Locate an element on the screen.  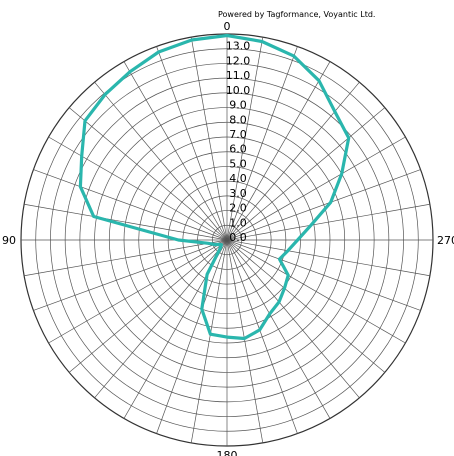
radial-tick-label: 6.0 is located at coordinates (238, 149).